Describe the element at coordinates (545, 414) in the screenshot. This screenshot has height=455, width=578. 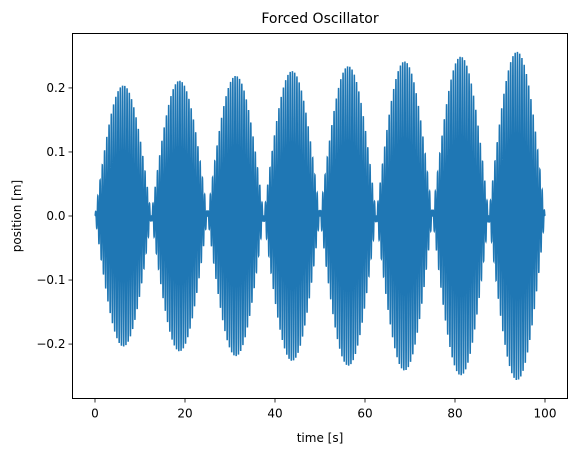
I see `x-tick-label: 100` at that location.